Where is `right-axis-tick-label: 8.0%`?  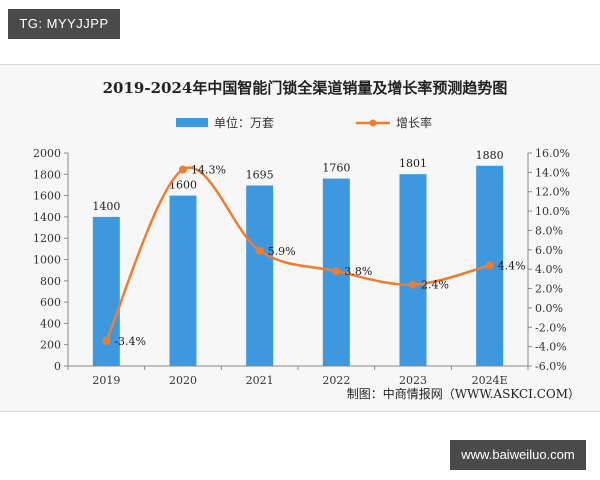
right-axis-tick-label: 8.0% is located at coordinates (549, 230).